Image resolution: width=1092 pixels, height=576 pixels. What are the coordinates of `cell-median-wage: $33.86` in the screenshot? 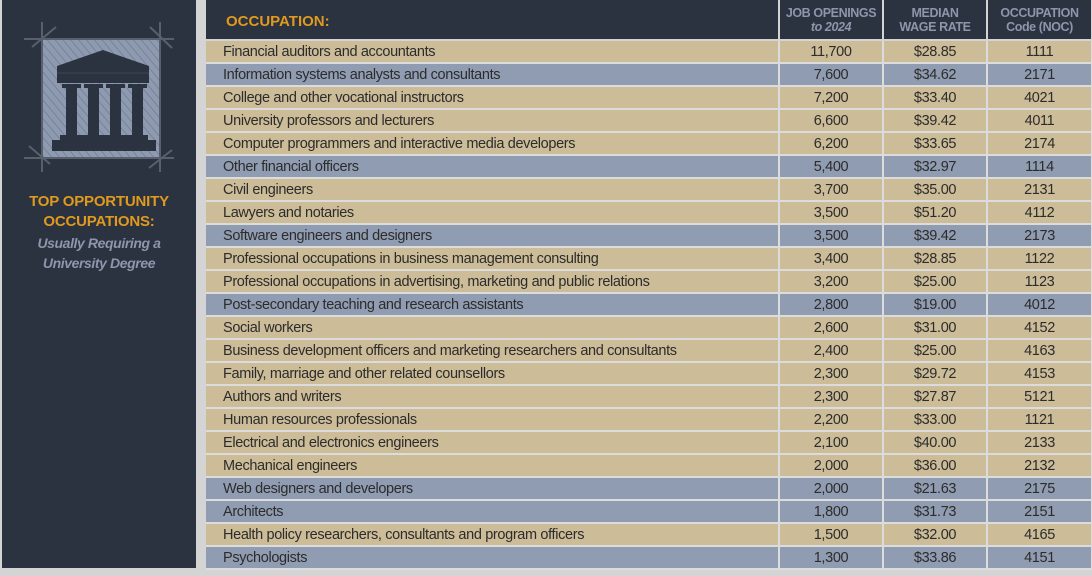 It's located at (935, 557).